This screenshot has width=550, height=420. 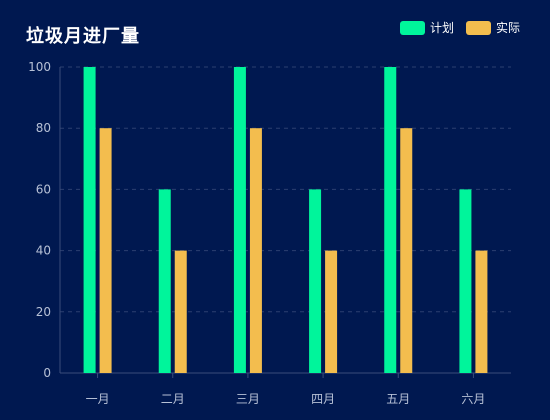 I want to click on y-tick-label: 40, so click(x=43, y=251).